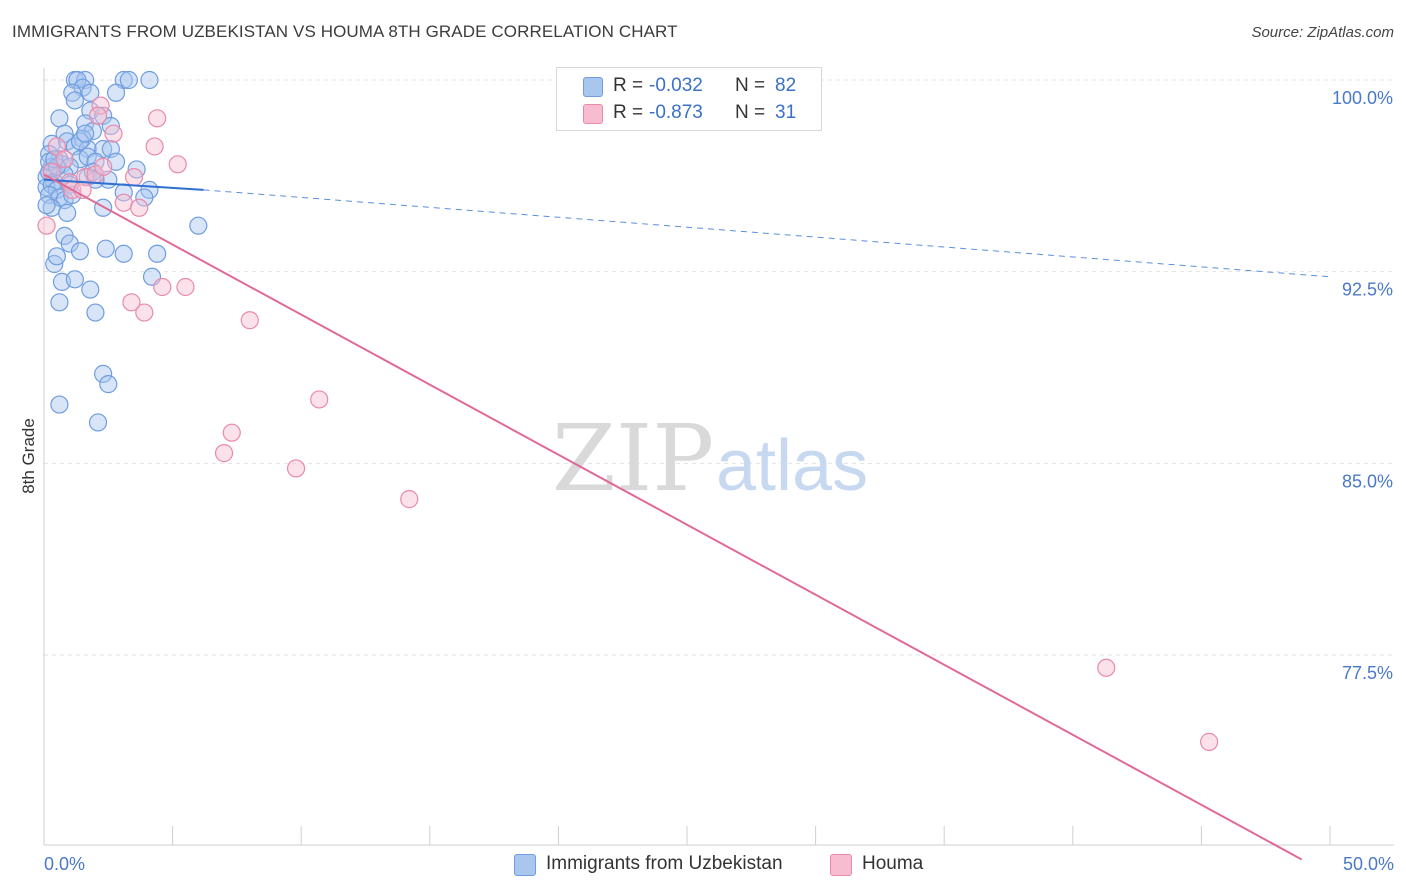 This screenshot has width=1406, height=892. I want to click on legend-row-houma: R = -0.873 N = 31, so click(689, 114).